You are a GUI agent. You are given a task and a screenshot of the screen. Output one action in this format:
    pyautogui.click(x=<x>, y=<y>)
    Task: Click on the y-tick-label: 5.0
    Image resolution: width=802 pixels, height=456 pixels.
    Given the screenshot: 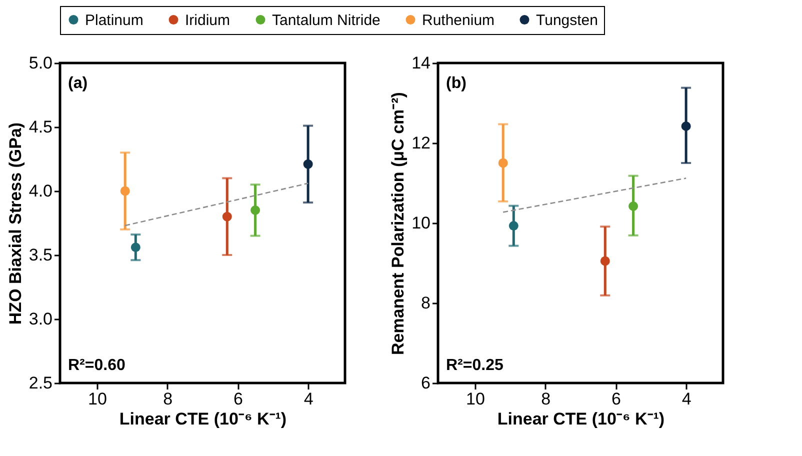 What is the action you would take?
    pyautogui.click(x=40, y=63)
    